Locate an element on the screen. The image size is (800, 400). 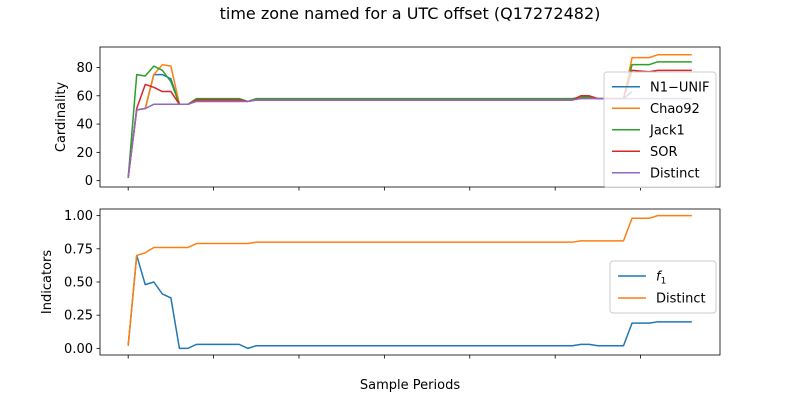
y-tick-label: 0.25 is located at coordinates (78, 316).